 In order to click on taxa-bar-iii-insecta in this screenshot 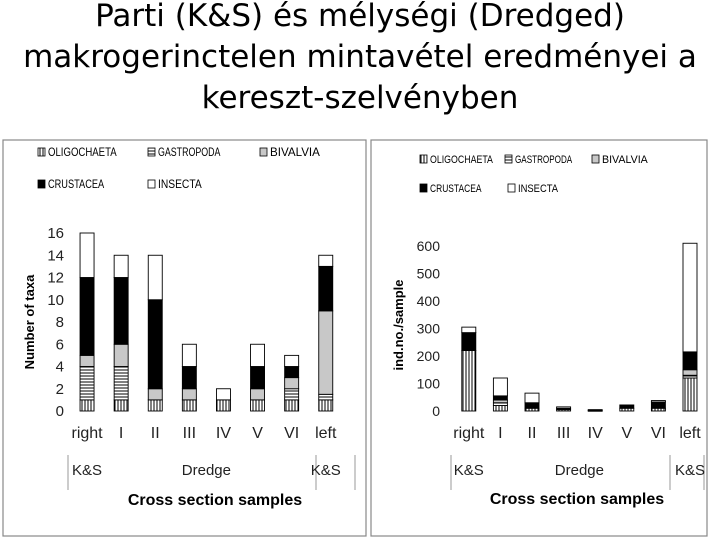, I will do `click(189, 355)`.